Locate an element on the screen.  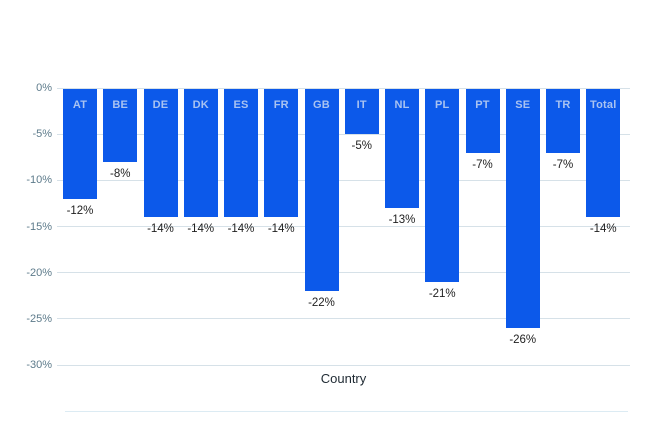
bar-value-label: -12% is located at coordinates (80, 210).